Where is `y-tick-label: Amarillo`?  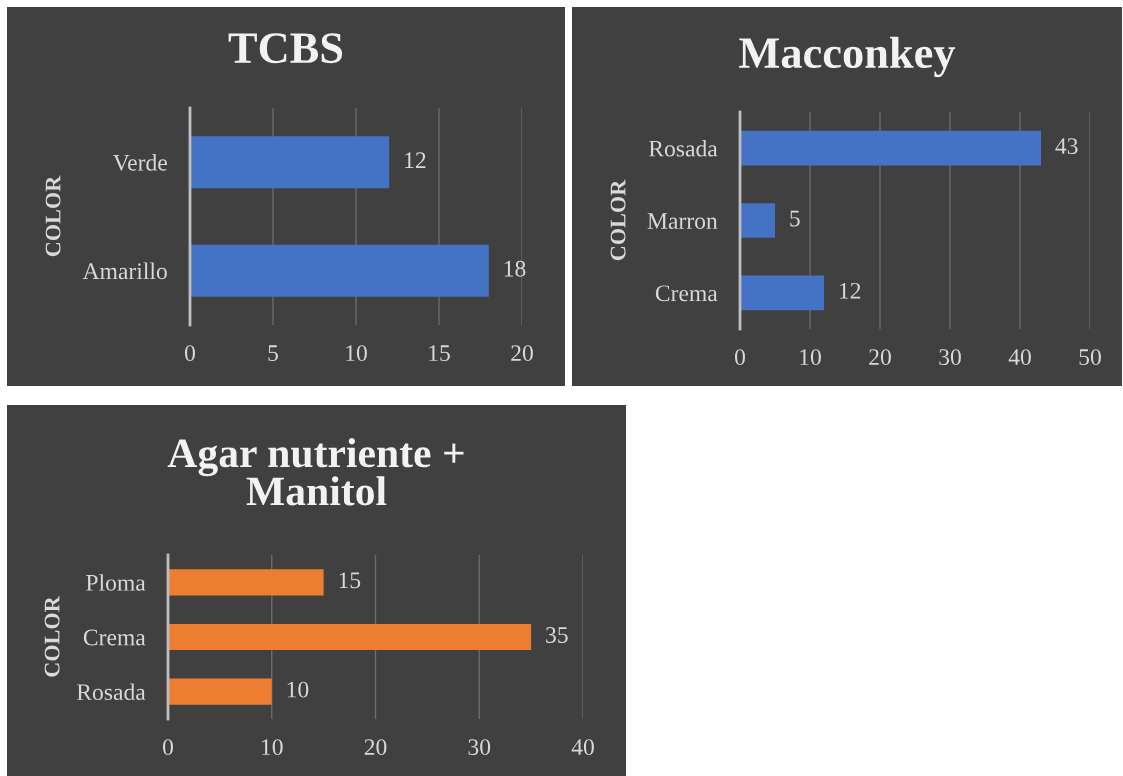
y-tick-label: Amarillo is located at coordinates (124, 271).